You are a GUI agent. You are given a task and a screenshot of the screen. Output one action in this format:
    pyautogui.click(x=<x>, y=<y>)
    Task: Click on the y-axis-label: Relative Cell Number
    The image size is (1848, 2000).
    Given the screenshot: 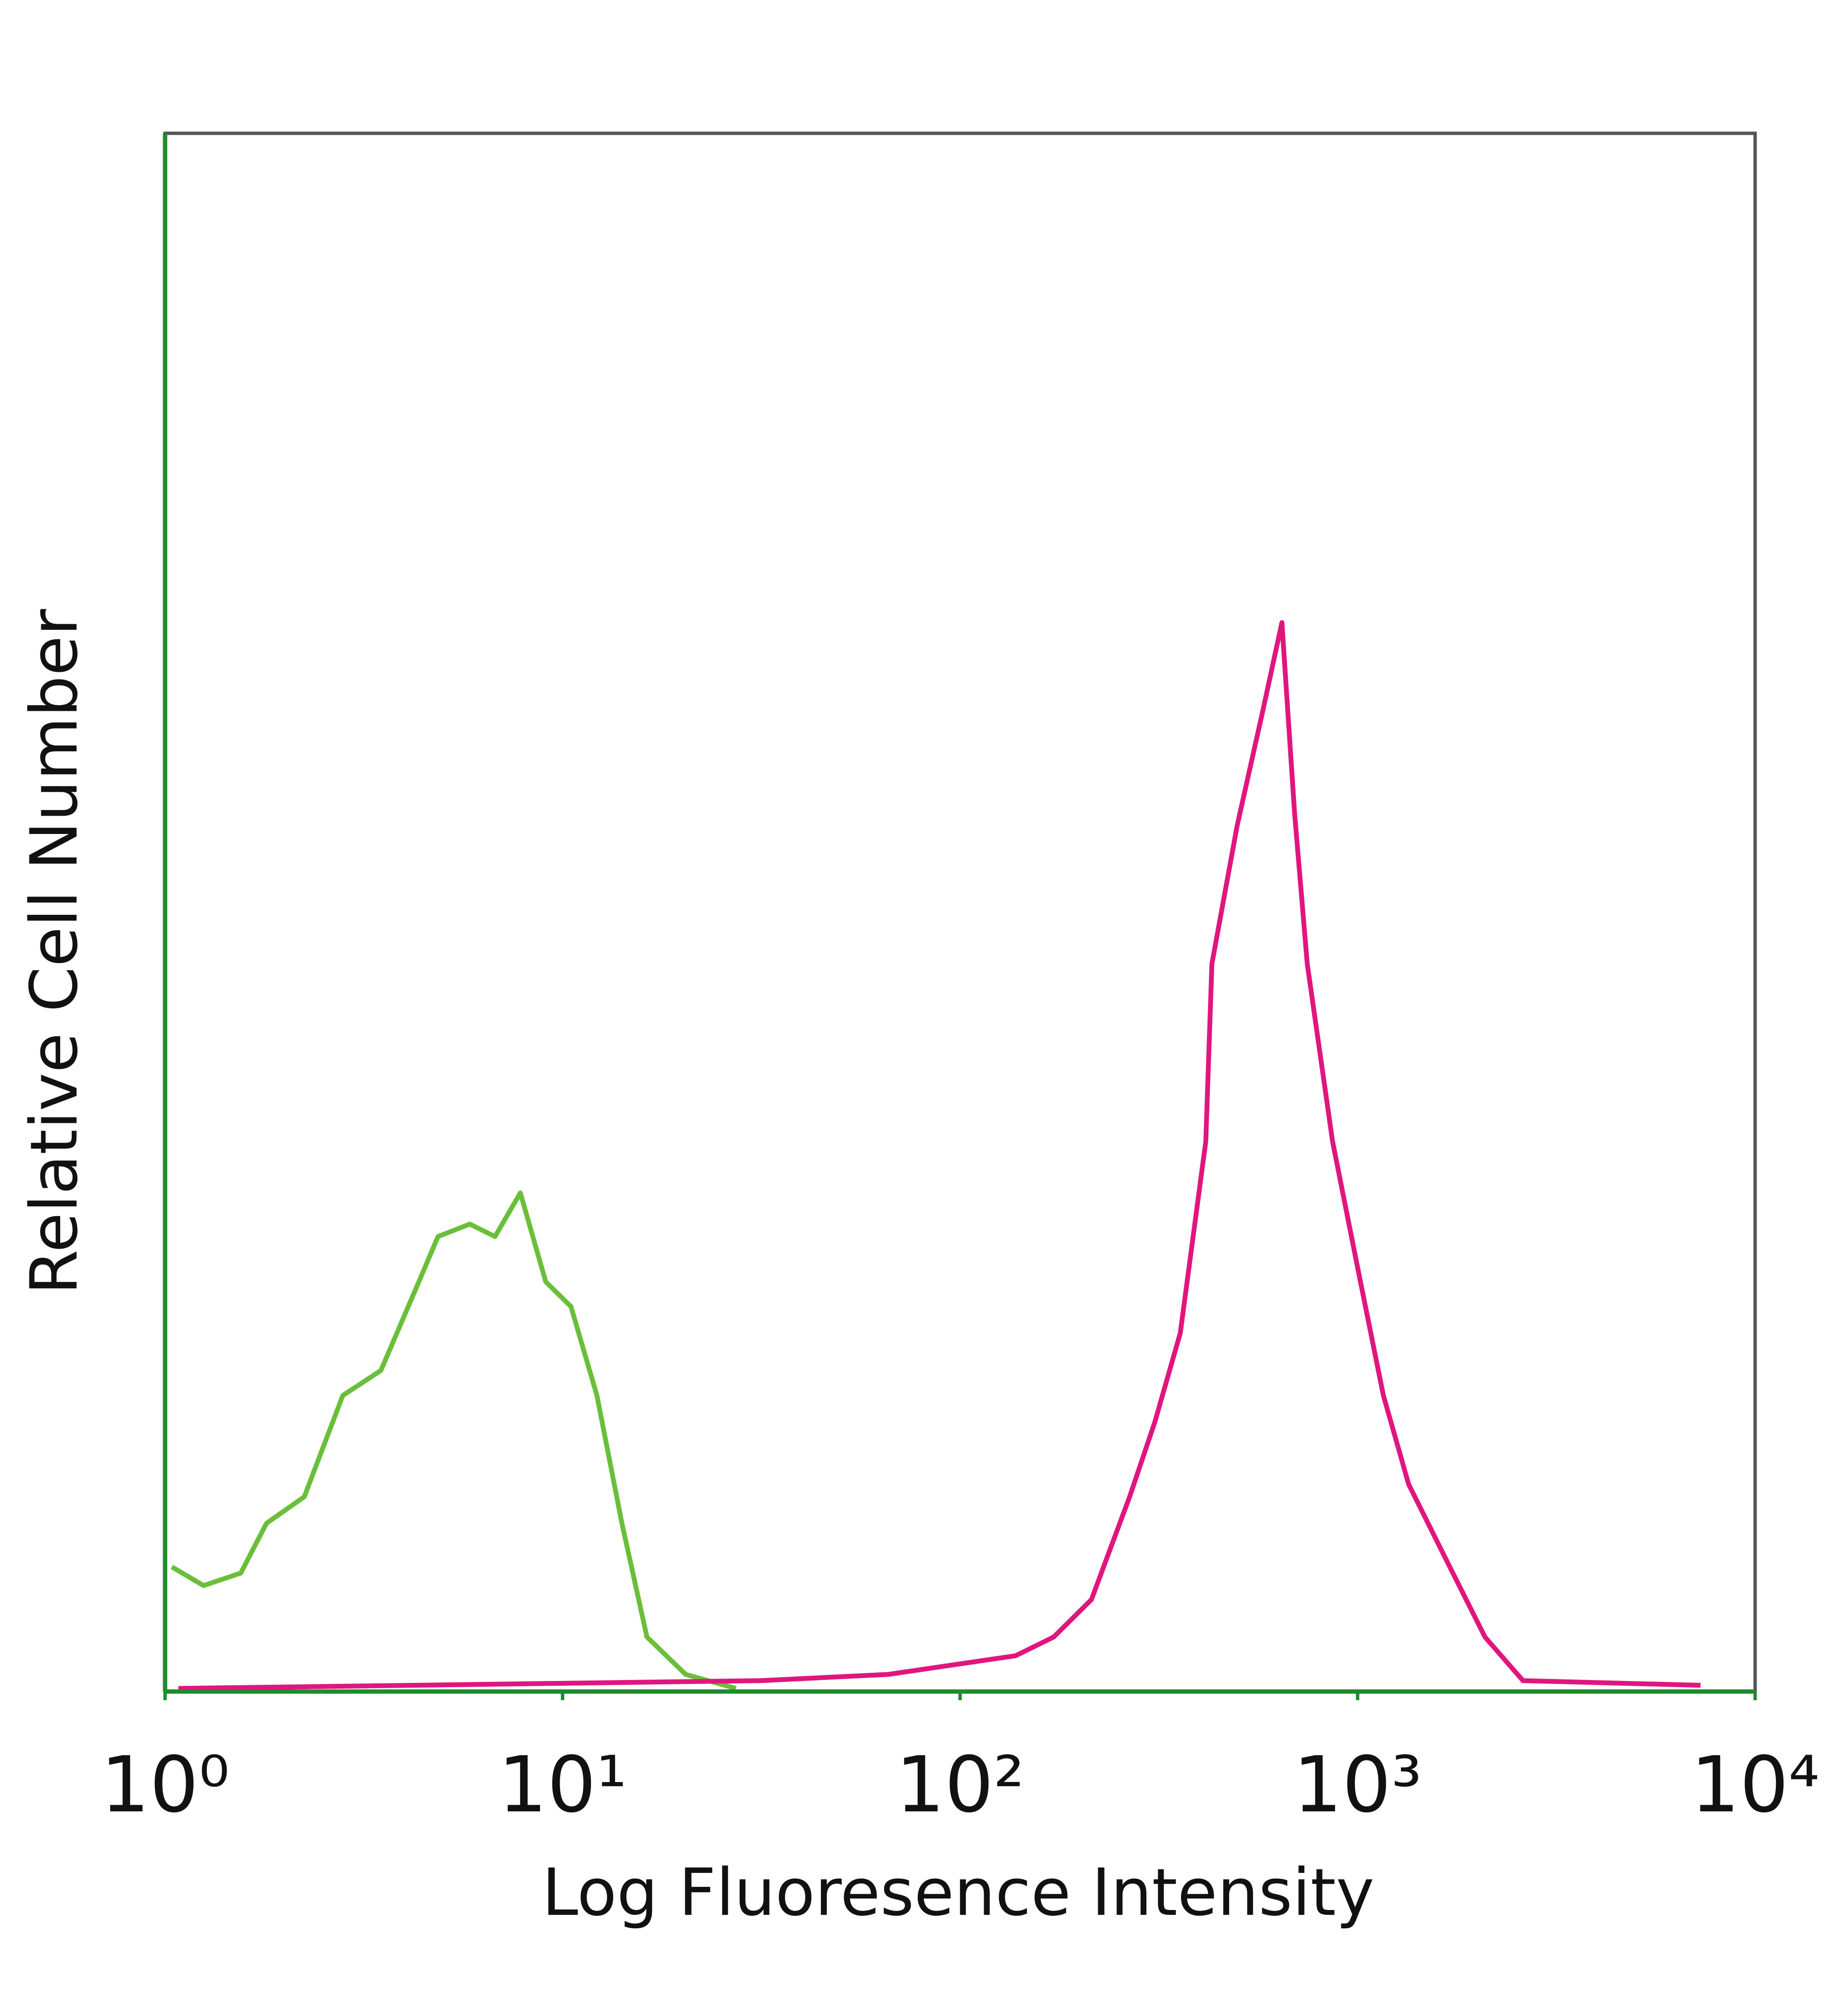 What is the action you would take?
    pyautogui.click(x=54, y=952)
    